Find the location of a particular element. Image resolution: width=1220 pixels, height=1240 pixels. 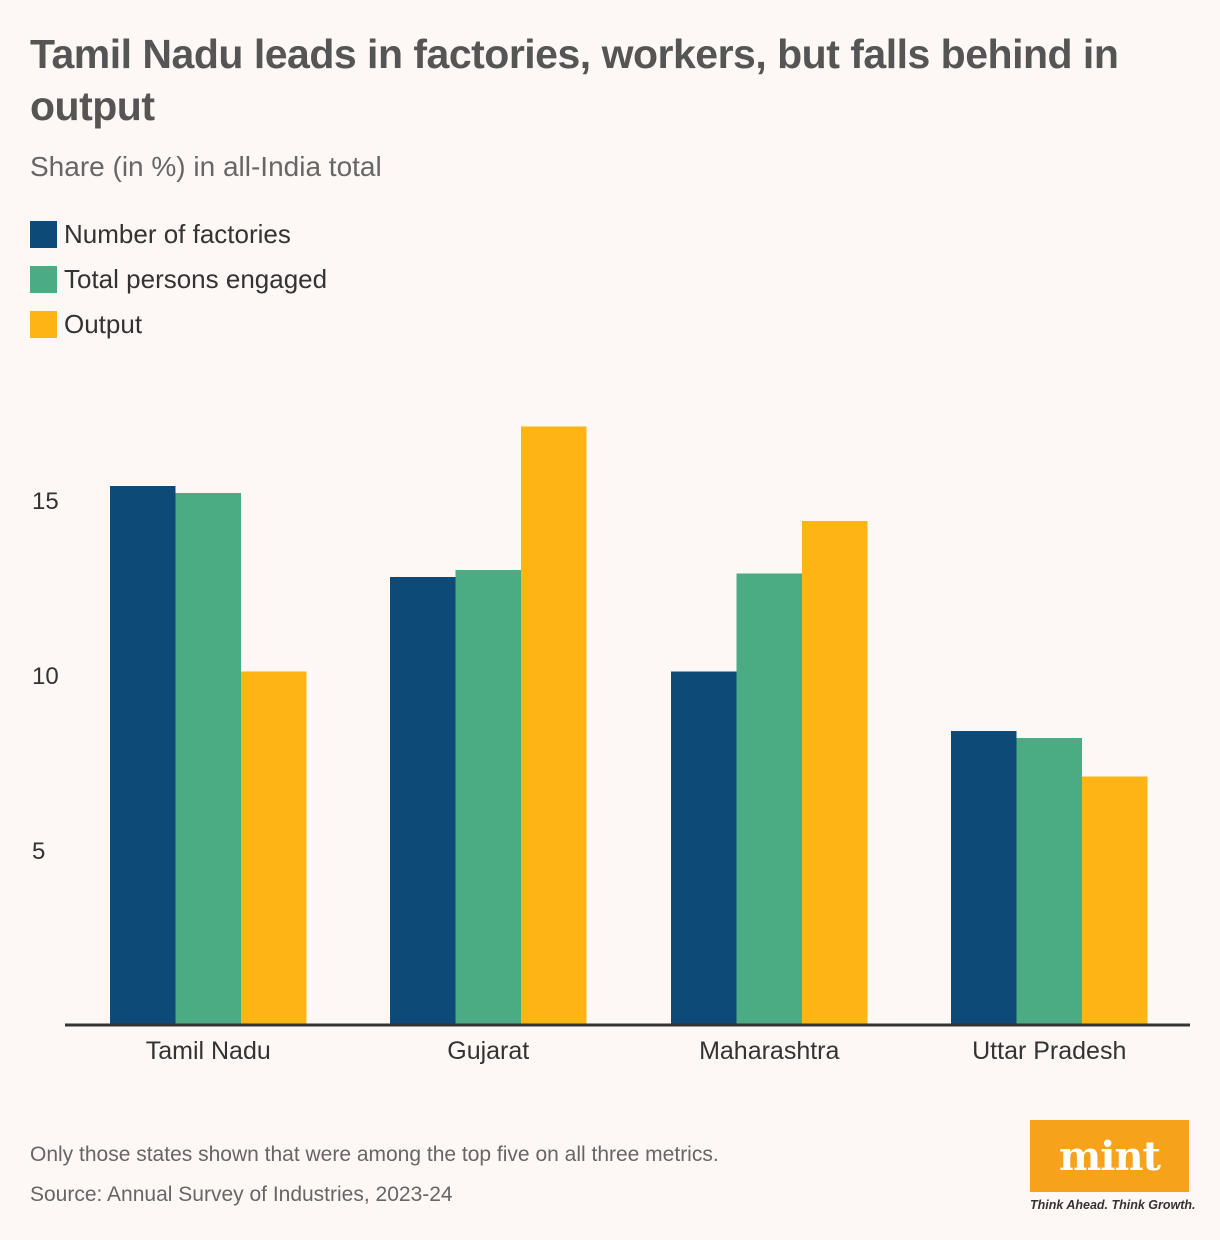

legend-label-factories: Number of factories is located at coordinates (177, 234).